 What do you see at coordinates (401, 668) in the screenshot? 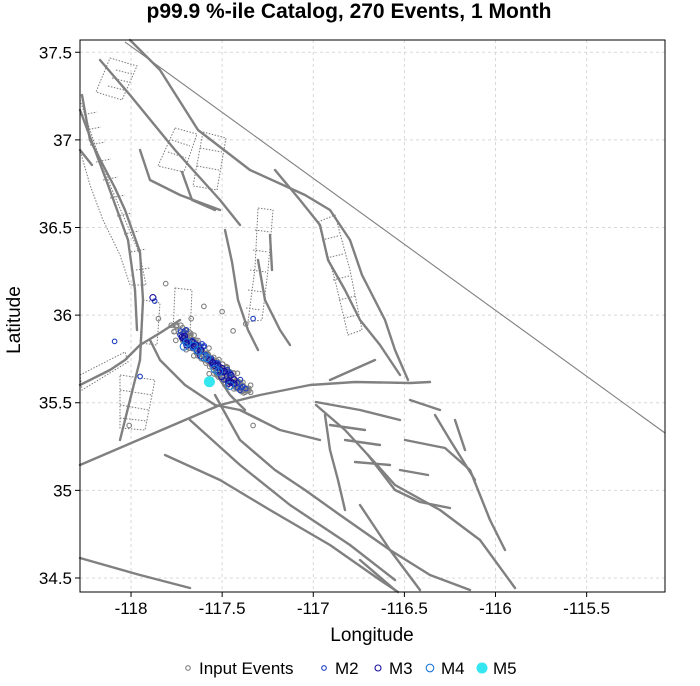
I see `legend-label: M3` at bounding box center [401, 668].